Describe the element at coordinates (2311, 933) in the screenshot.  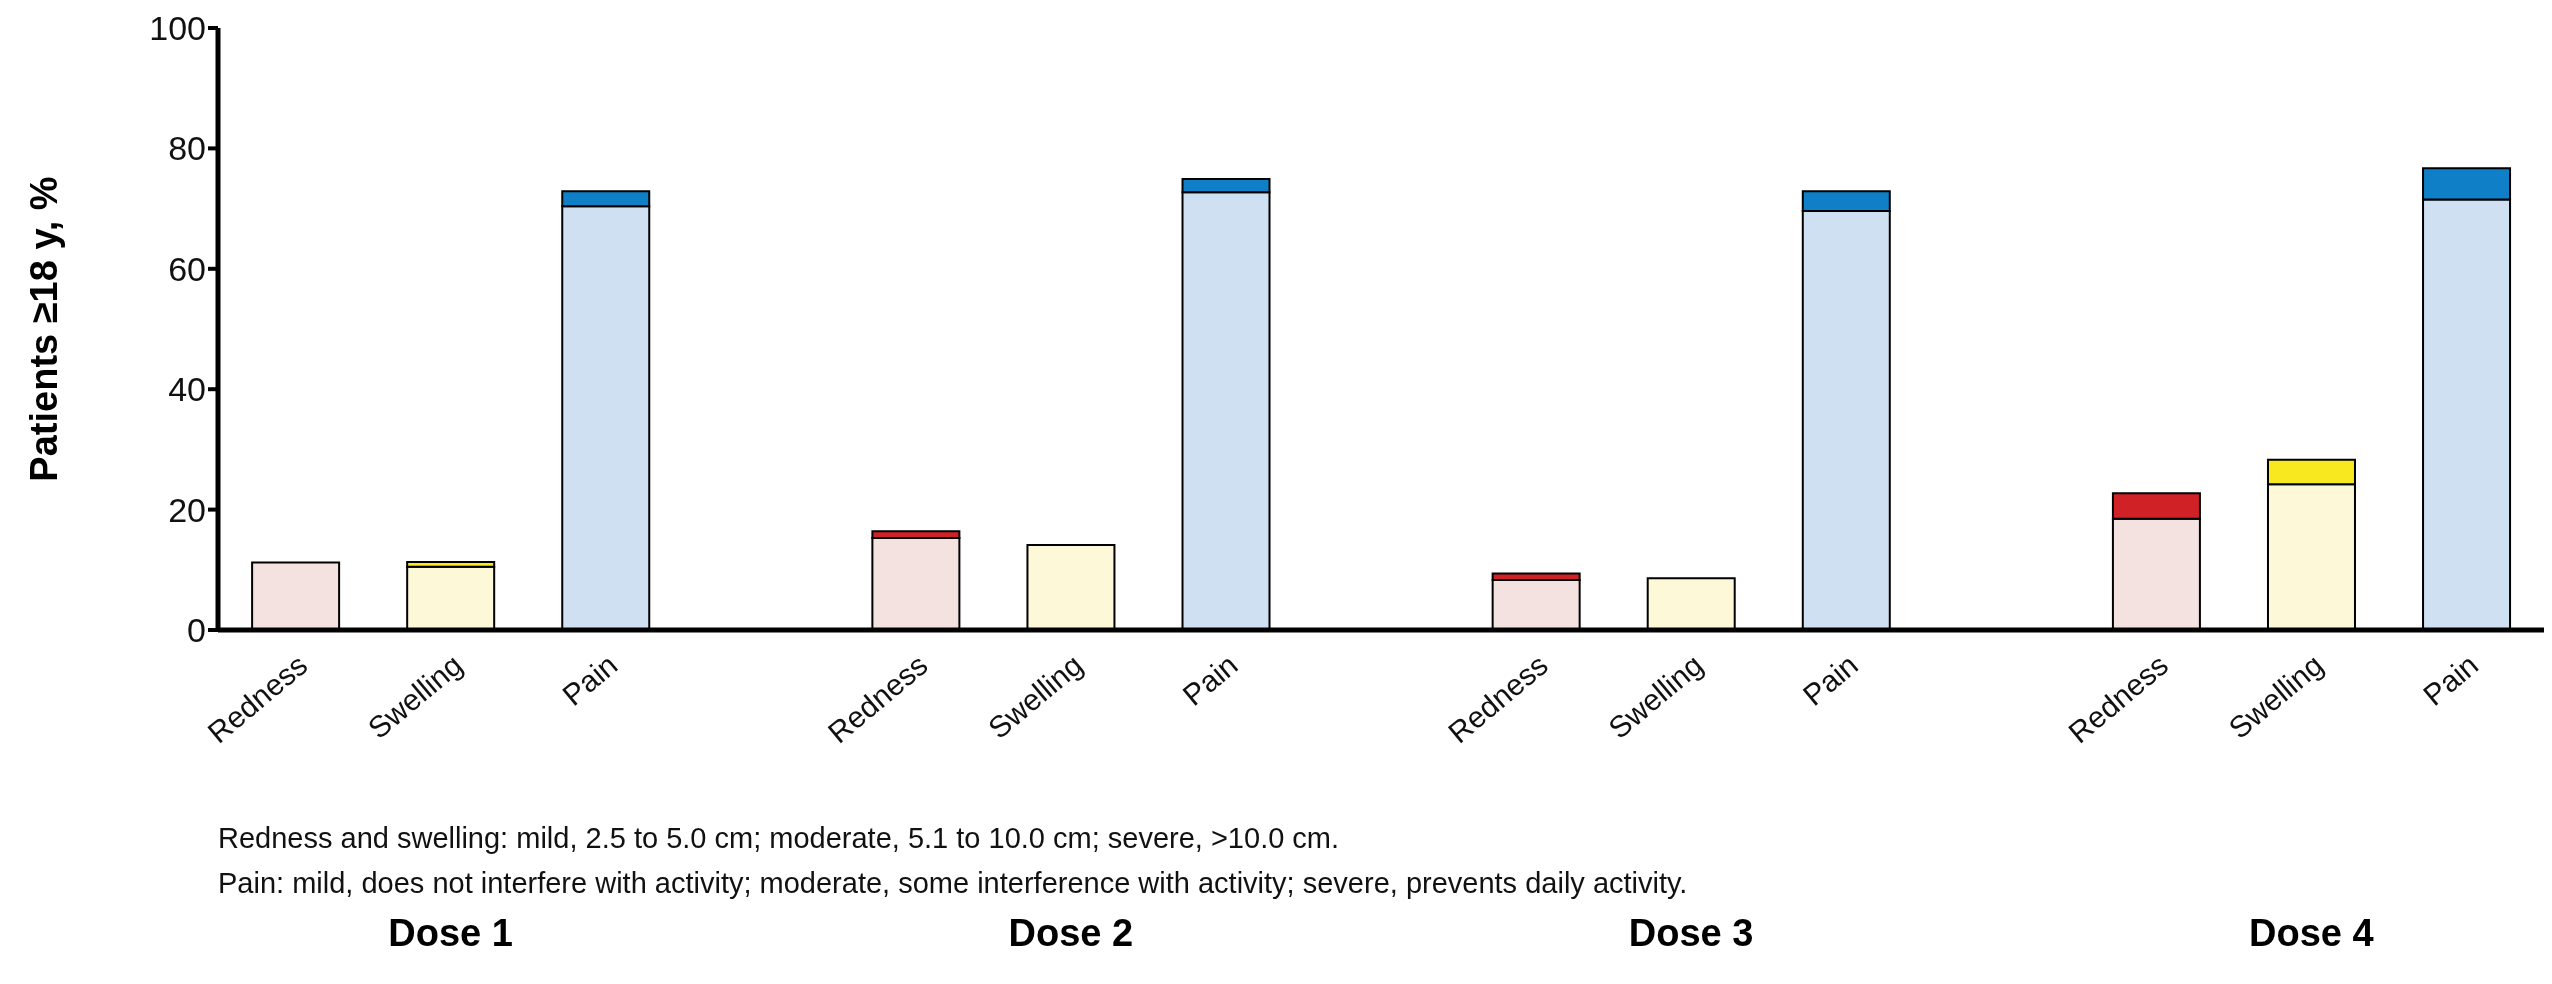
I see `text: Dose 4` at that location.